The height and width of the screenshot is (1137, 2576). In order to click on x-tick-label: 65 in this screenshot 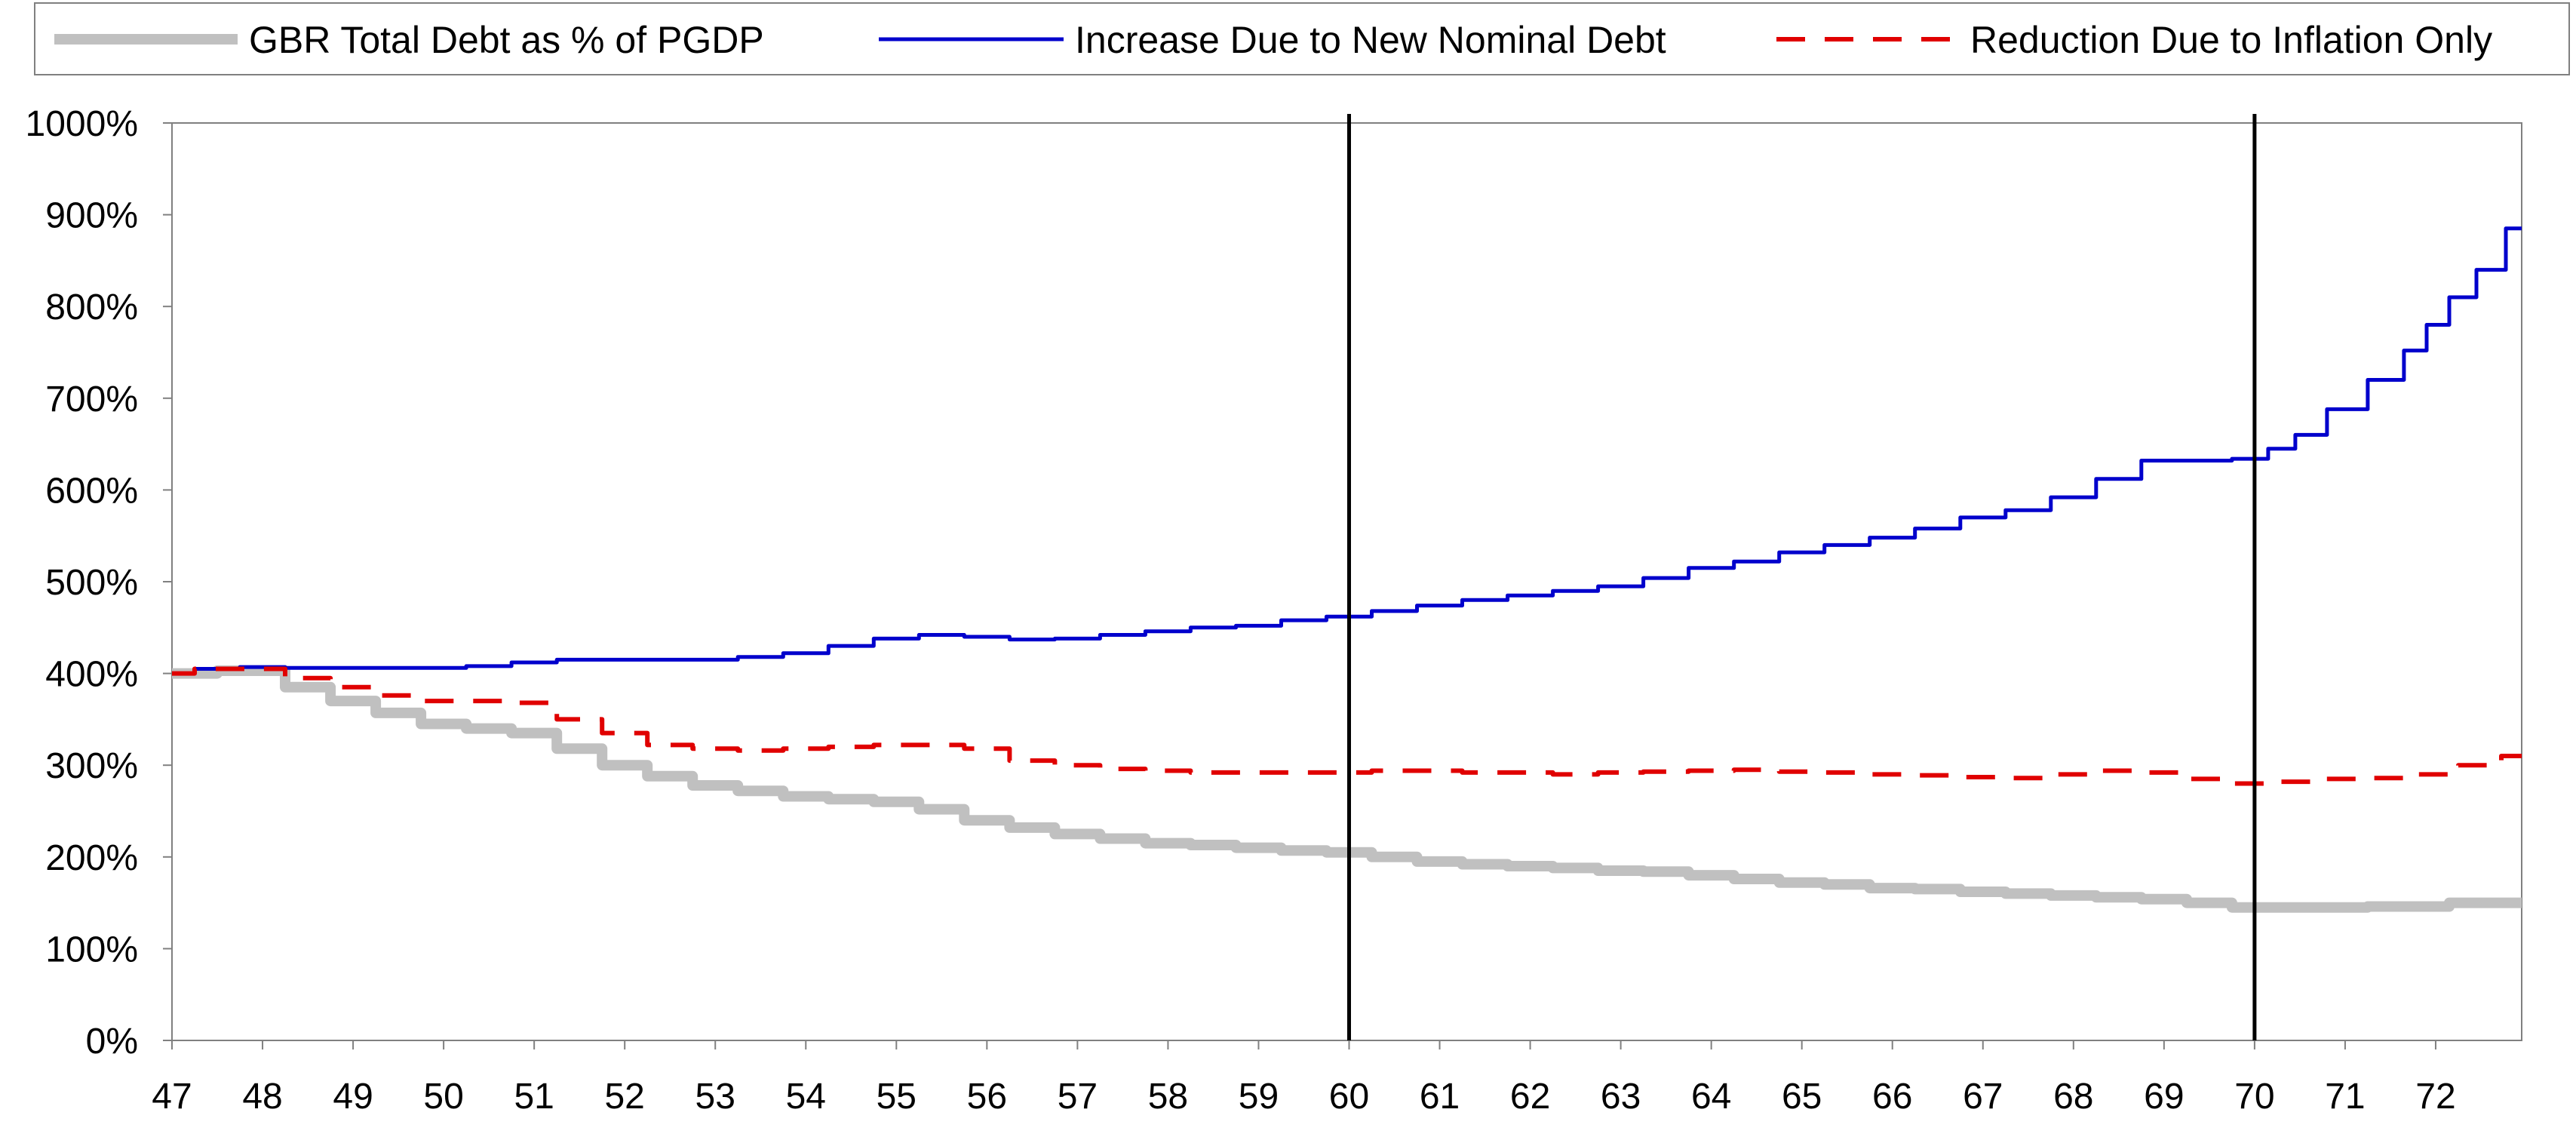, I will do `click(1802, 1097)`.